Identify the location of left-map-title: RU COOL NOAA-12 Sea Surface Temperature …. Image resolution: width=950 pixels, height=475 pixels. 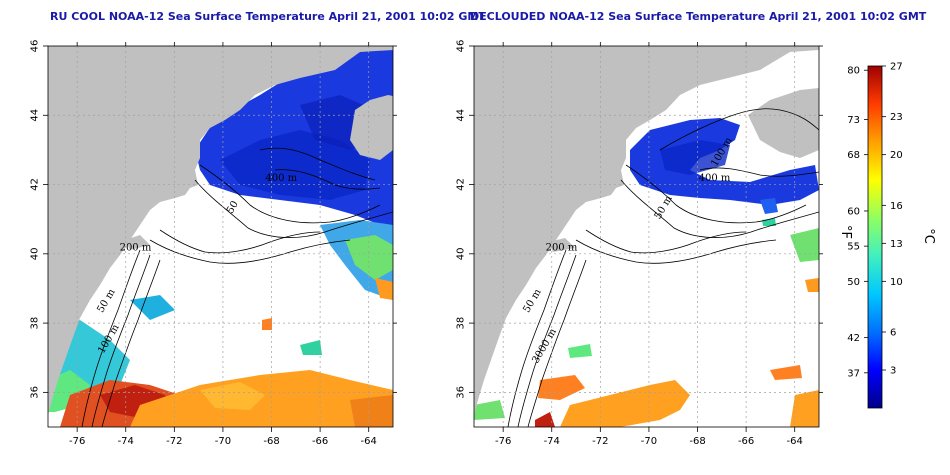
(268, 16).